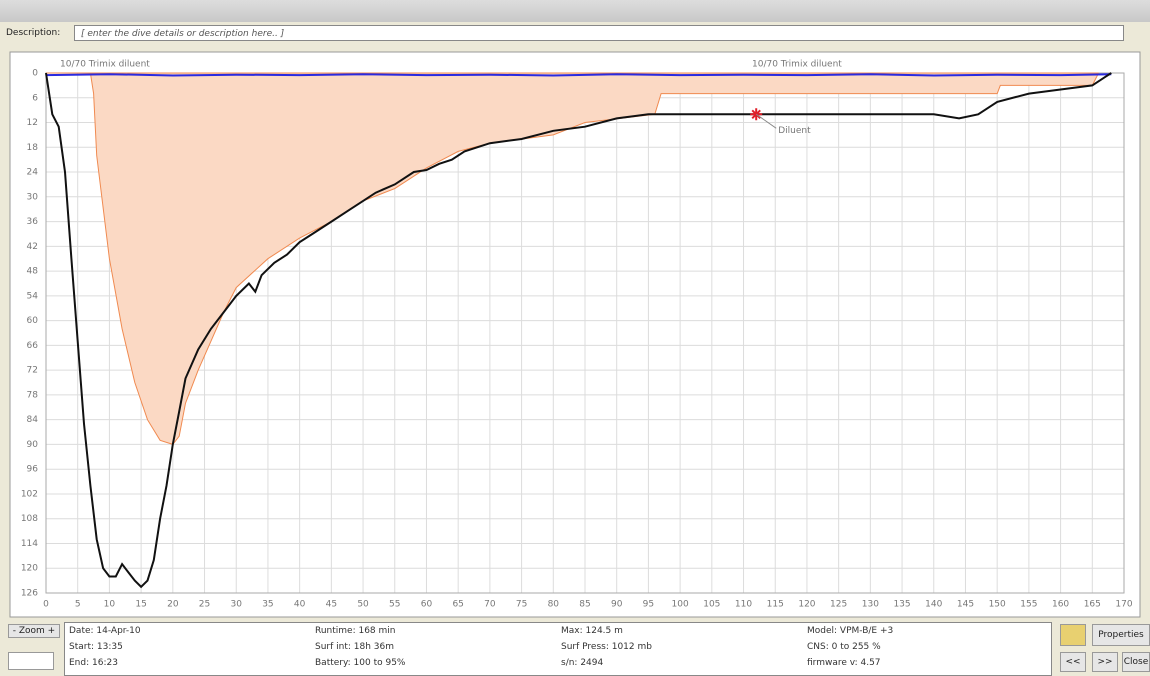 This screenshot has width=1150, height=676. Describe the element at coordinates (933, 605) in the screenshot. I see `x-tick-label: 140` at that location.